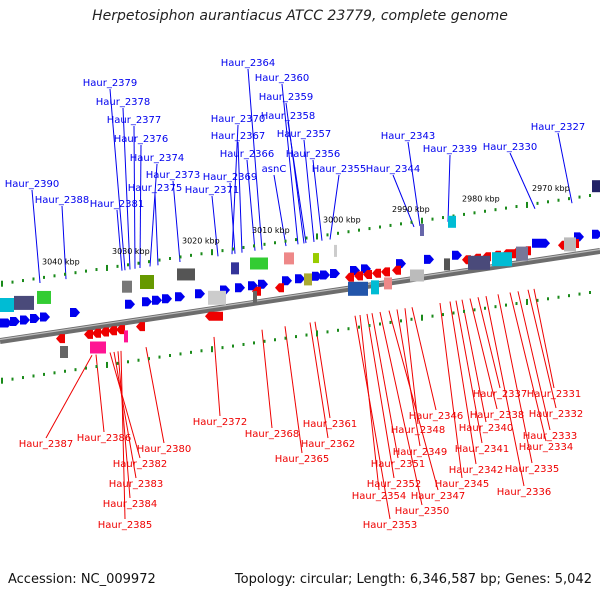 This screenshot has height=600, width=600. I want to click on gene-label: Haur_2360, so click(282, 78).